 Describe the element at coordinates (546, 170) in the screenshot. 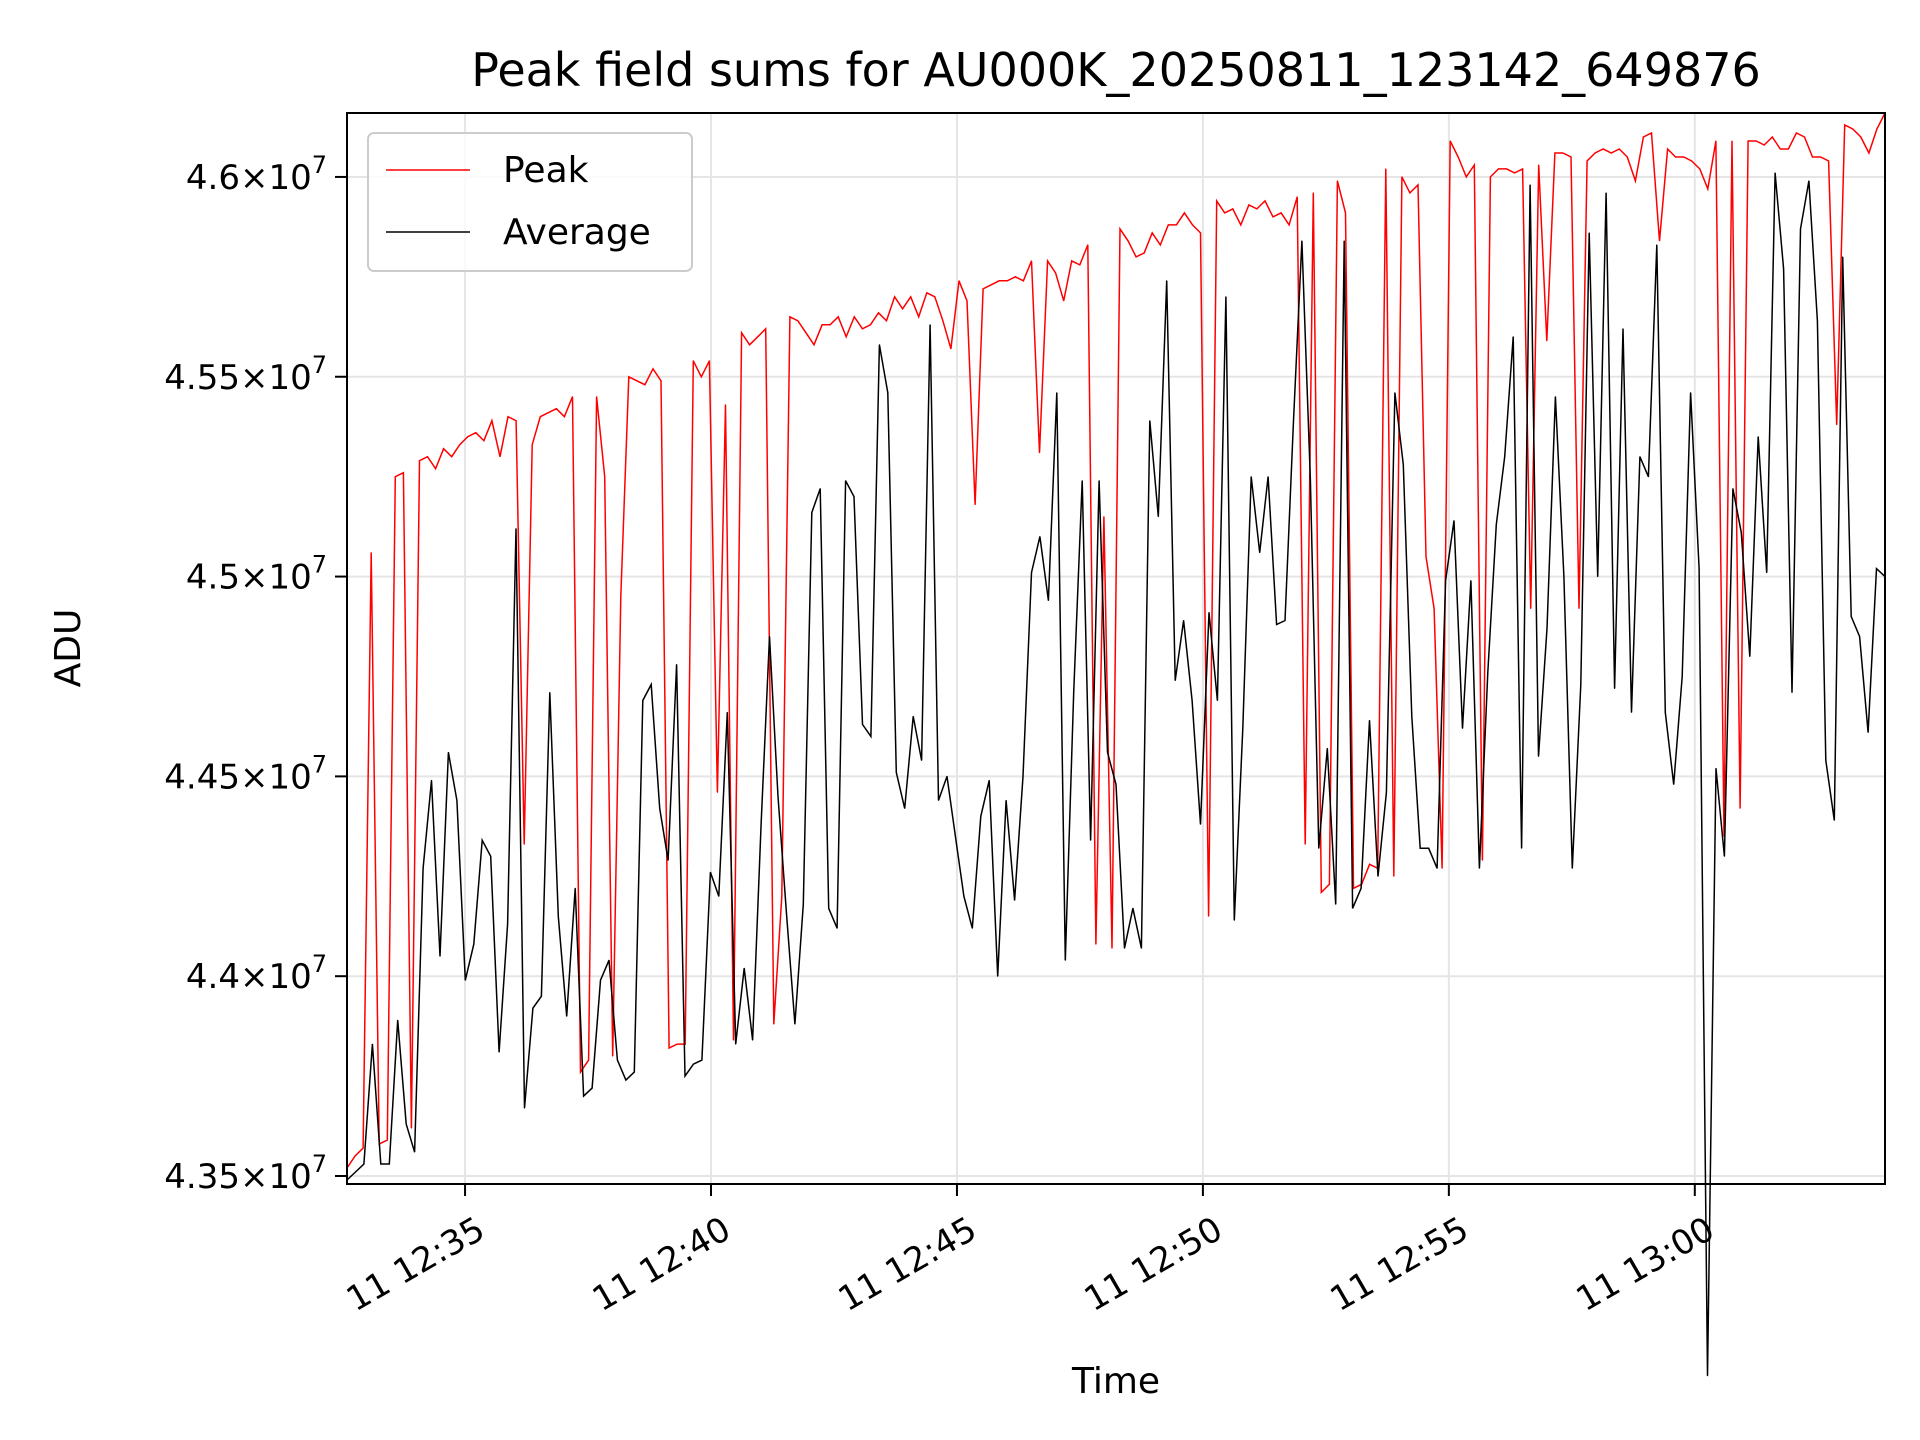

I see `legend-label-peak: Peak` at that location.